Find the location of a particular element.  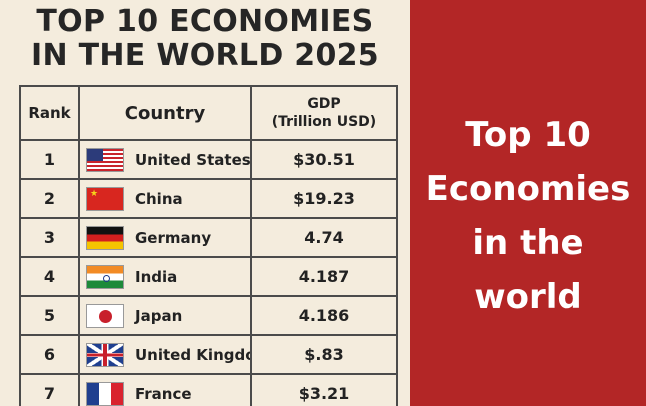

country-cell: Germany is located at coordinates (165, 237).